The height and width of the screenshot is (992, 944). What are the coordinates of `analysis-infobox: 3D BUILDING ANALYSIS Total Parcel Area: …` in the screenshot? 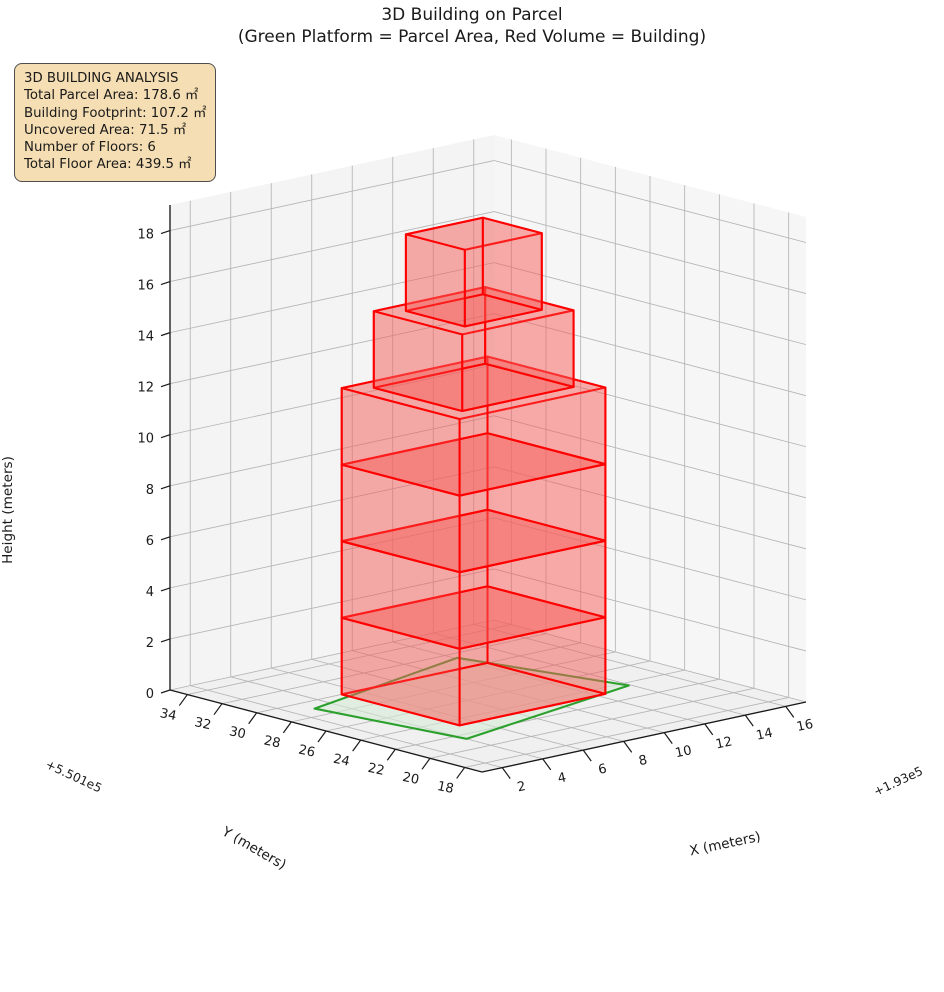 It's located at (115, 122).